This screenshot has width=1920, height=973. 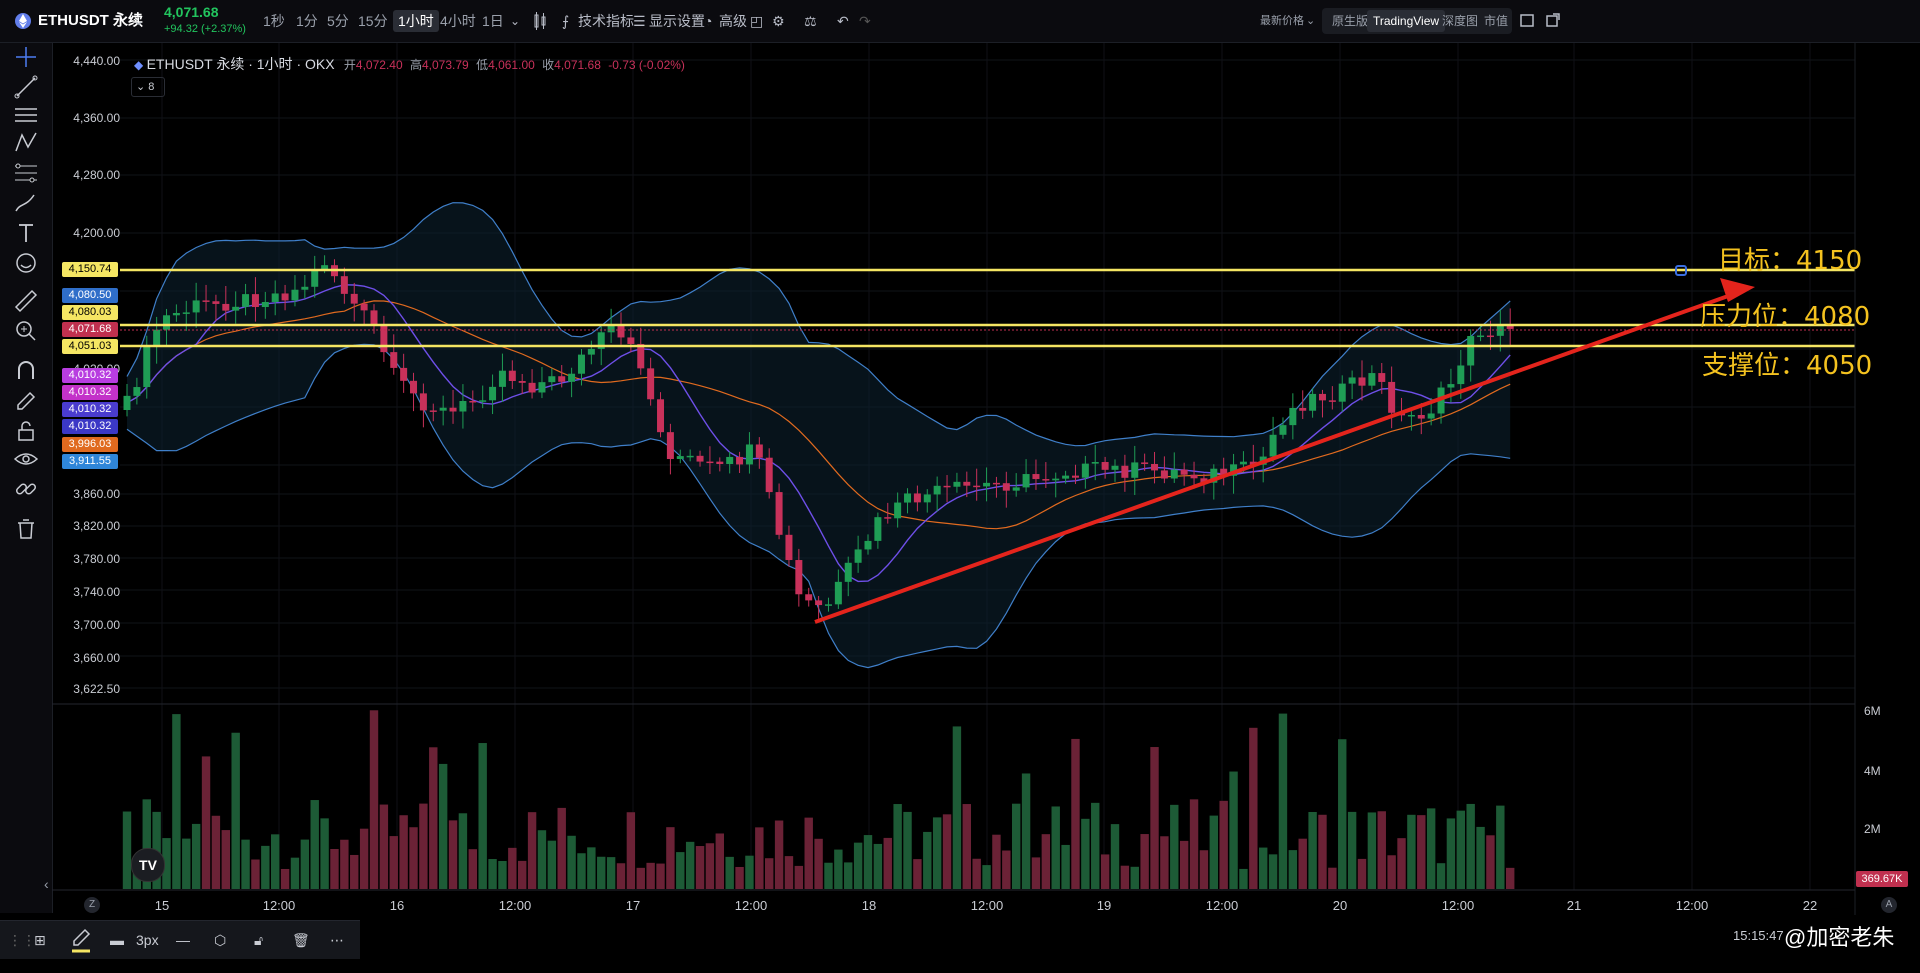 What do you see at coordinates (81, 940) in the screenshot?
I see `pencil-color-icon` at bounding box center [81, 940].